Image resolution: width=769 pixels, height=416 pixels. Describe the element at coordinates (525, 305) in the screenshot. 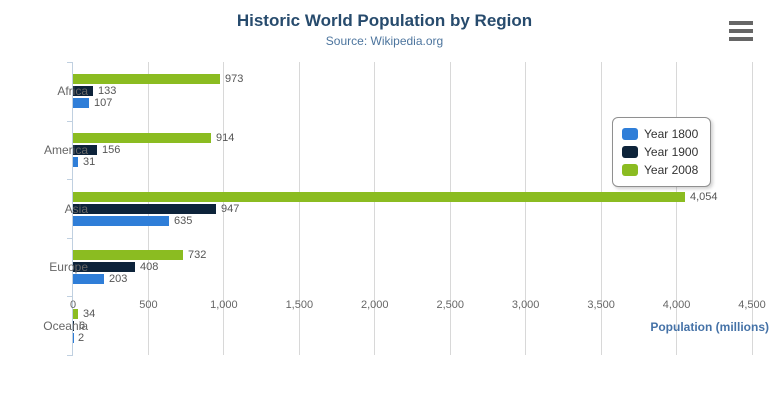

I see `x-tick-label: 3,000` at that location.